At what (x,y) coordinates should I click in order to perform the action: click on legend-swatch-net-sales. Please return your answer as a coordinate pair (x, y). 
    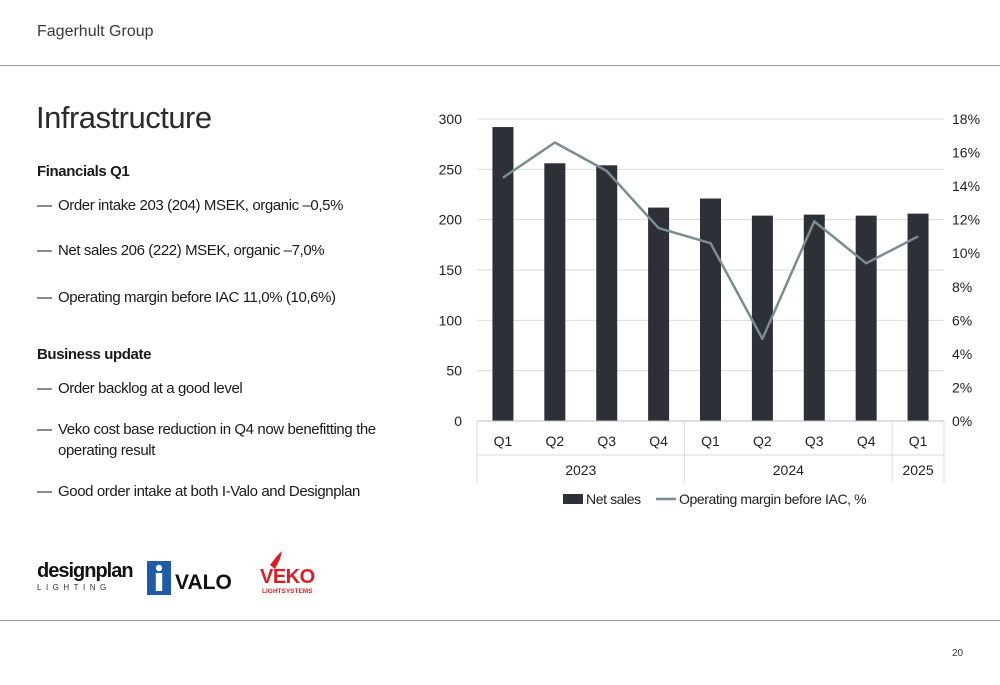
    Looking at the image, I should click on (573, 499).